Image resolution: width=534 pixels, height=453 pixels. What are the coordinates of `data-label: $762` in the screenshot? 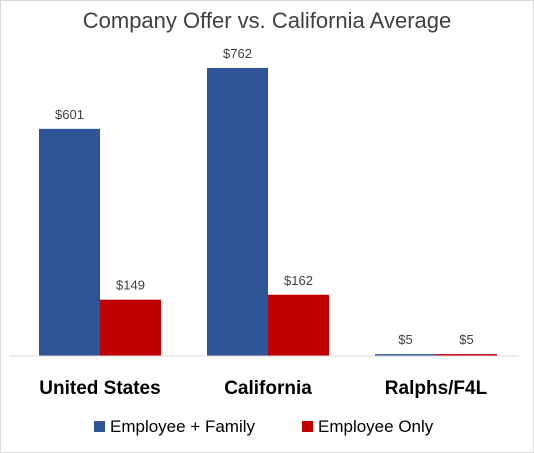 It's located at (237, 53).